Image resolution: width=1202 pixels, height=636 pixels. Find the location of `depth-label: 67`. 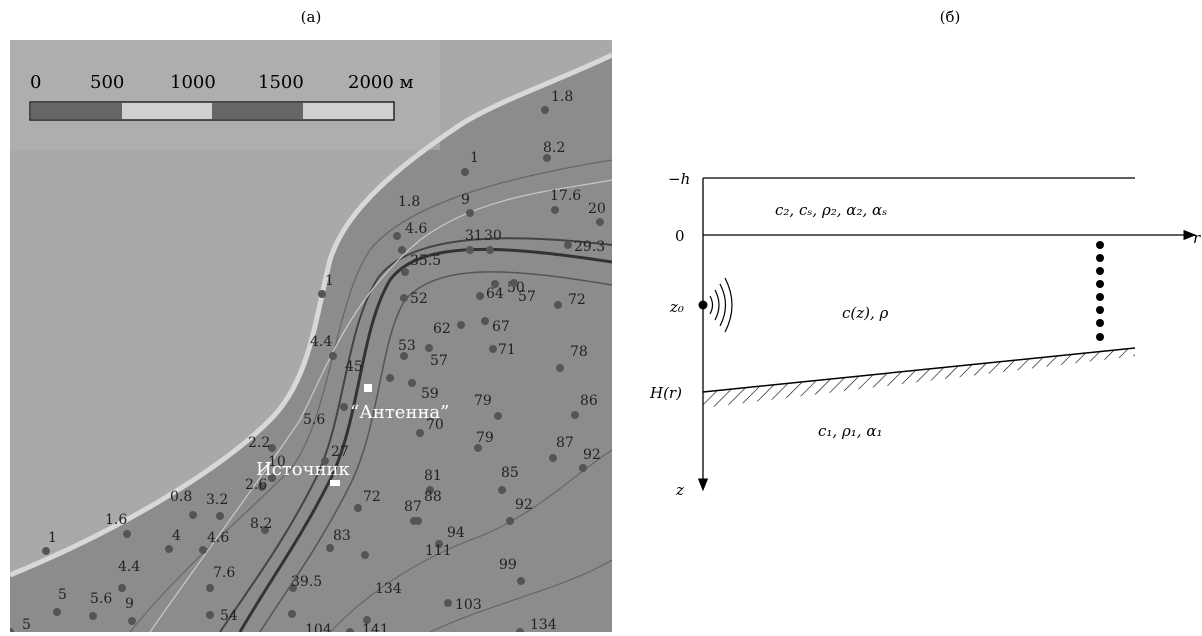

depth-label: 67 is located at coordinates (501, 327).